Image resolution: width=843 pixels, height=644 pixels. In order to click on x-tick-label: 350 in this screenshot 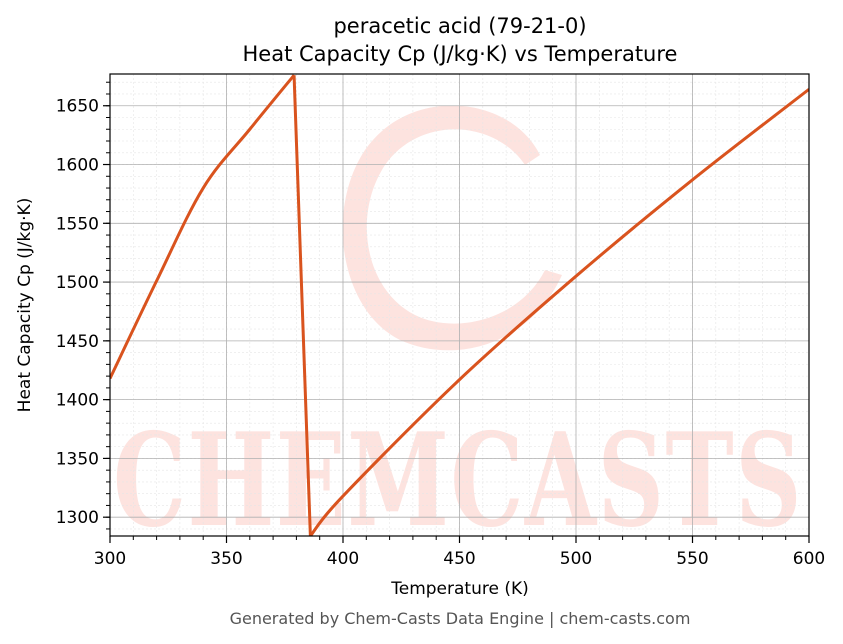, I will do `click(226, 559)`.